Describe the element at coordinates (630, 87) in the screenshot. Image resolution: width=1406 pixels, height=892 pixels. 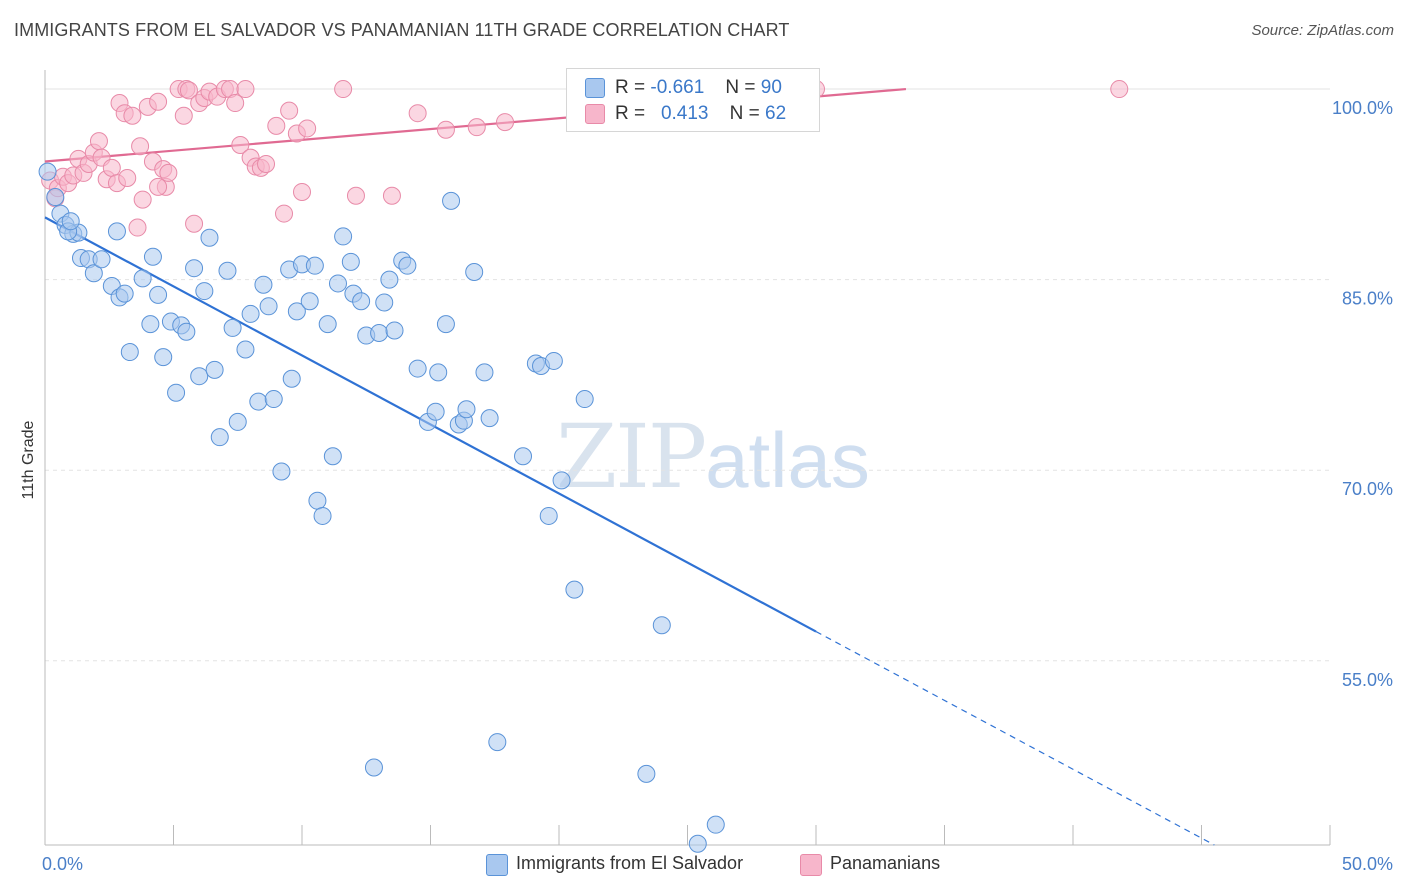
I see `legend-r-label: R =` at that location.